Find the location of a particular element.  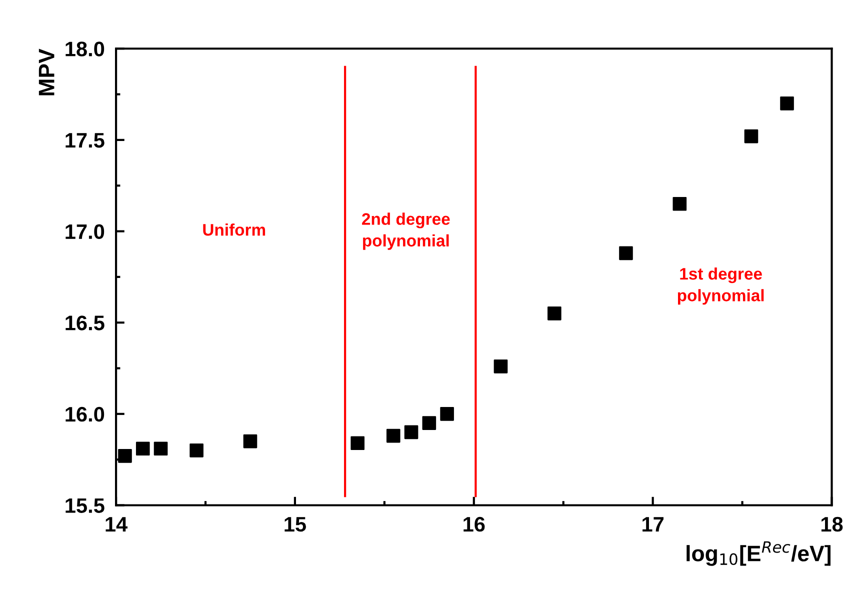

y-tick-label: 18.0 is located at coordinates (85, 49).